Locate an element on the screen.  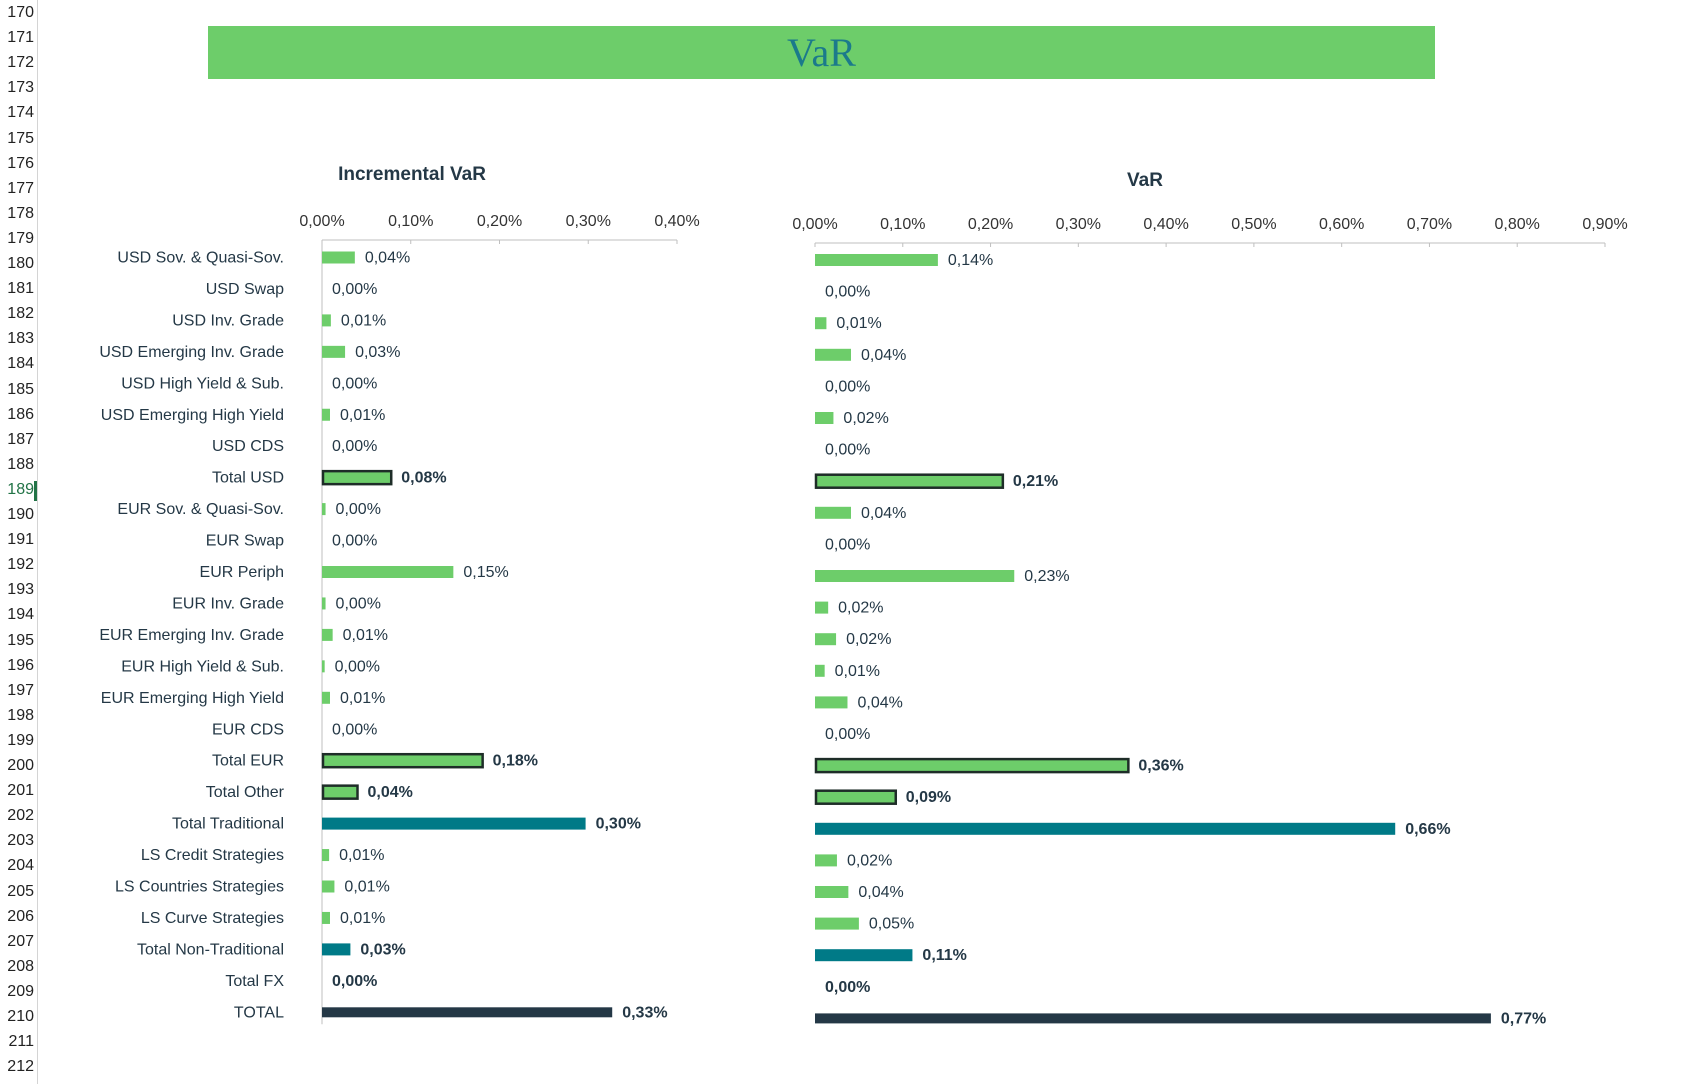
incr-category-label: LS Credit Strategies is located at coordinates (212, 855).